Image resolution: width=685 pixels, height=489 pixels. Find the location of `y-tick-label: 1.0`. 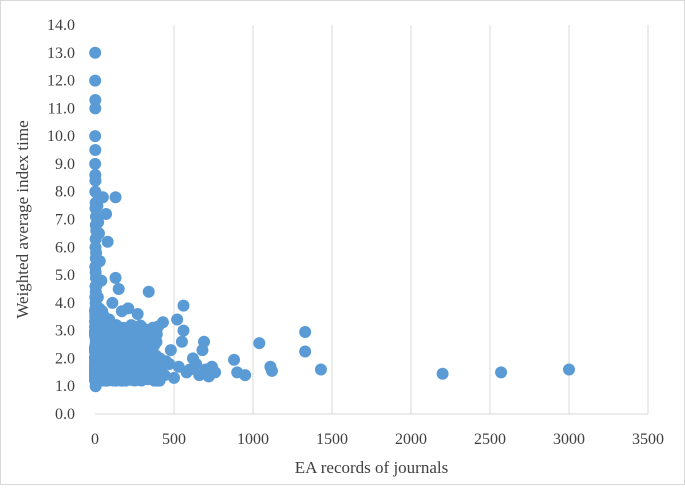

y-tick-label: 1.0 is located at coordinates (65, 386).